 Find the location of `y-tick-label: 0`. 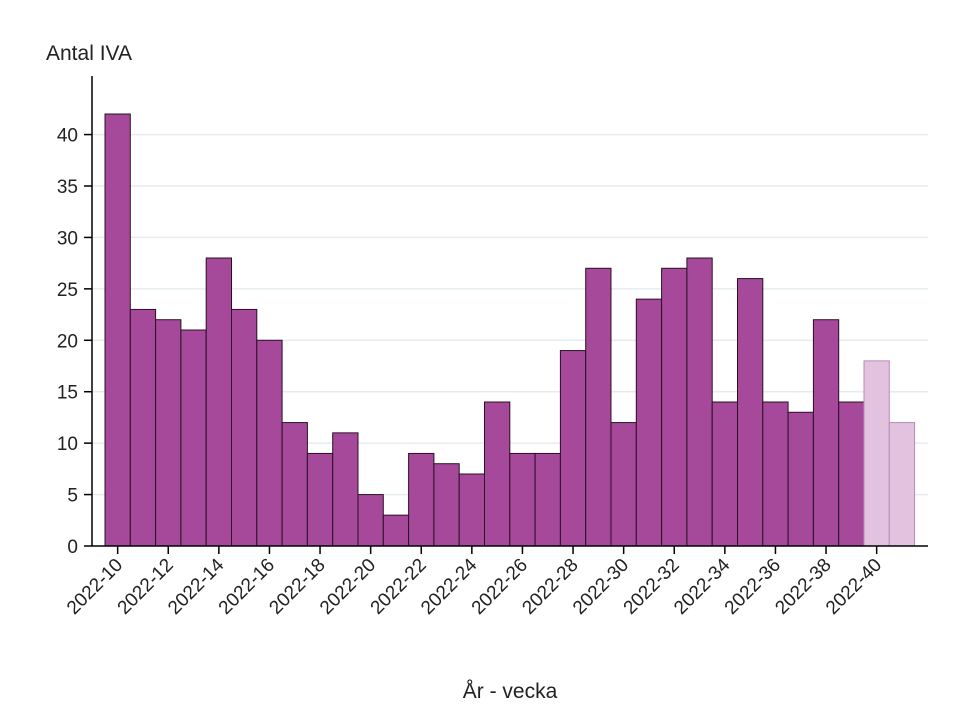

y-tick-label: 0 is located at coordinates (72, 547).